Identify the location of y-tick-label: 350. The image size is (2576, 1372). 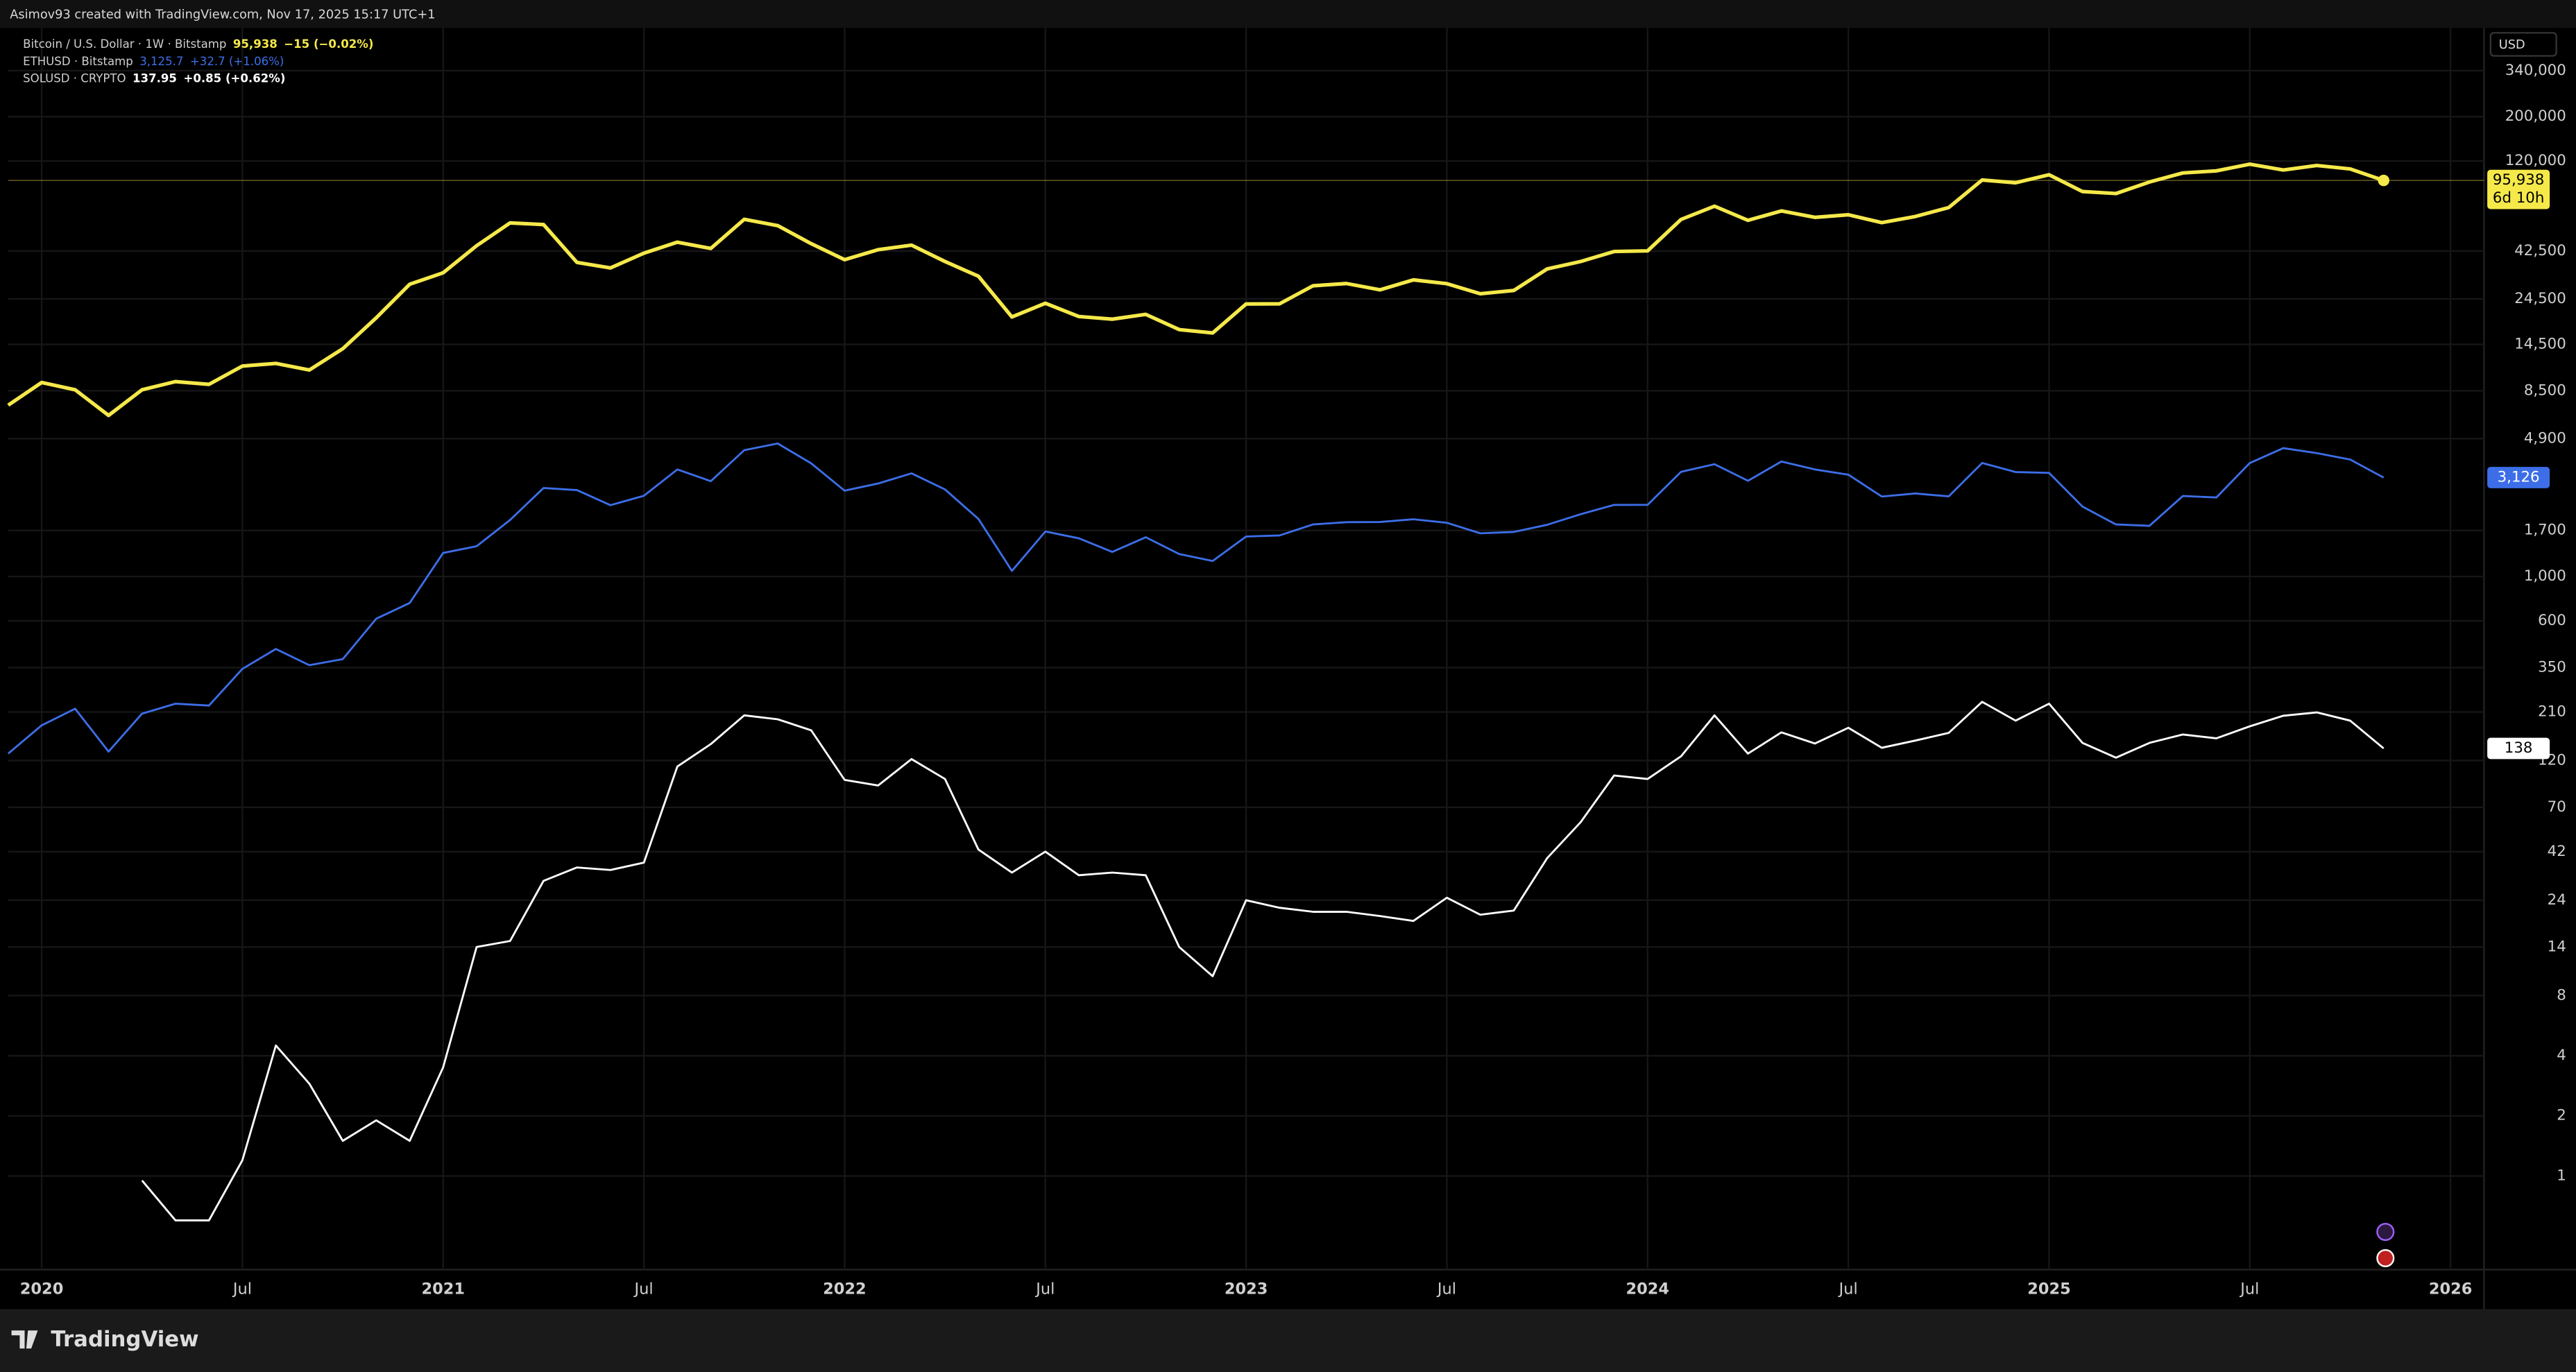
(2552, 668).